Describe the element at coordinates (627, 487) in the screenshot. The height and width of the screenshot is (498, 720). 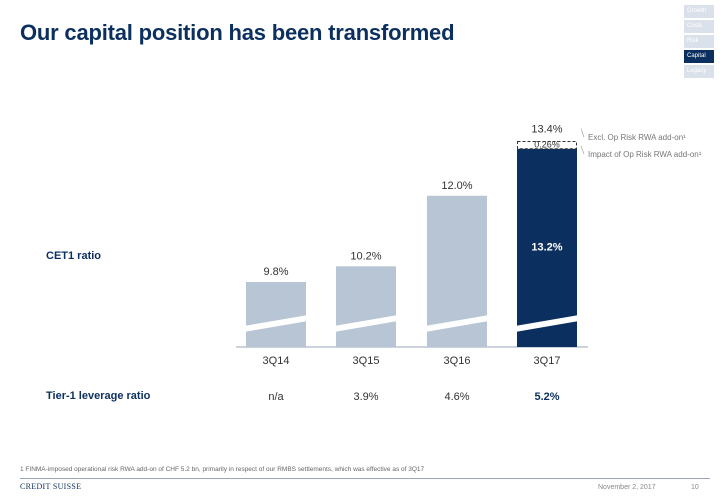
I see `footer-date: November 2, 2017` at that location.